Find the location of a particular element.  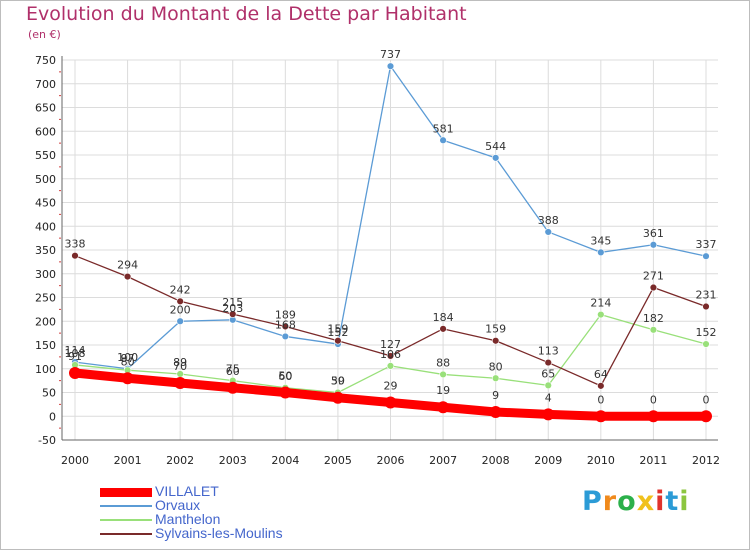

y-tick-label: 0 is located at coordinates (52, 416).